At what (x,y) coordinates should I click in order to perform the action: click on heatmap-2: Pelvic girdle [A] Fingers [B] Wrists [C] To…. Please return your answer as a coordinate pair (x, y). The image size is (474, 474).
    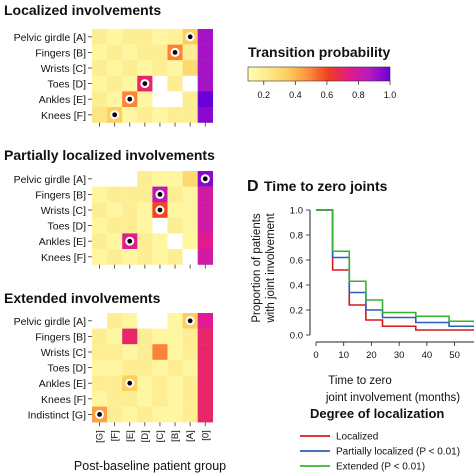
    Looking at the image, I should click on (113, 378).